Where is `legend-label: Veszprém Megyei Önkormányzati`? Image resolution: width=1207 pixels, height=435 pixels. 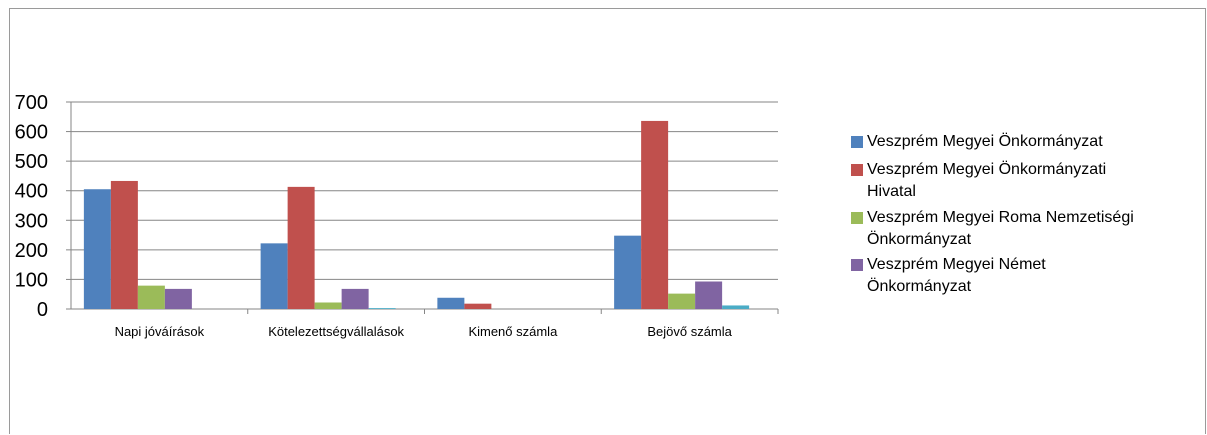
legend-label: Veszprém Megyei Önkormányzati is located at coordinates (986, 169).